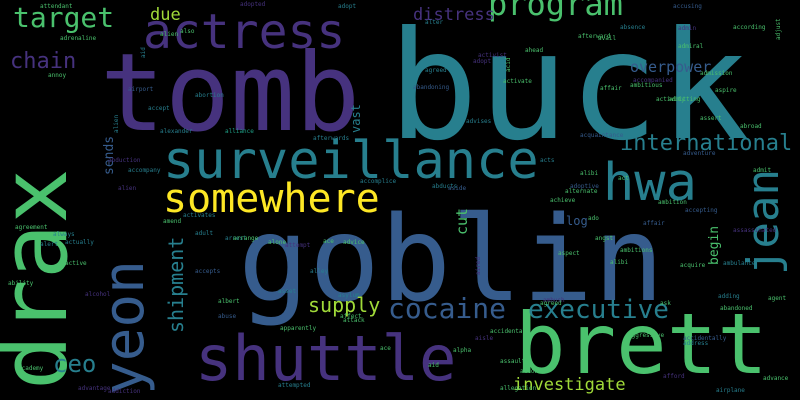  Describe the element at coordinates (687, 28) in the screenshot. I see `cloud-word: admin` at that location.